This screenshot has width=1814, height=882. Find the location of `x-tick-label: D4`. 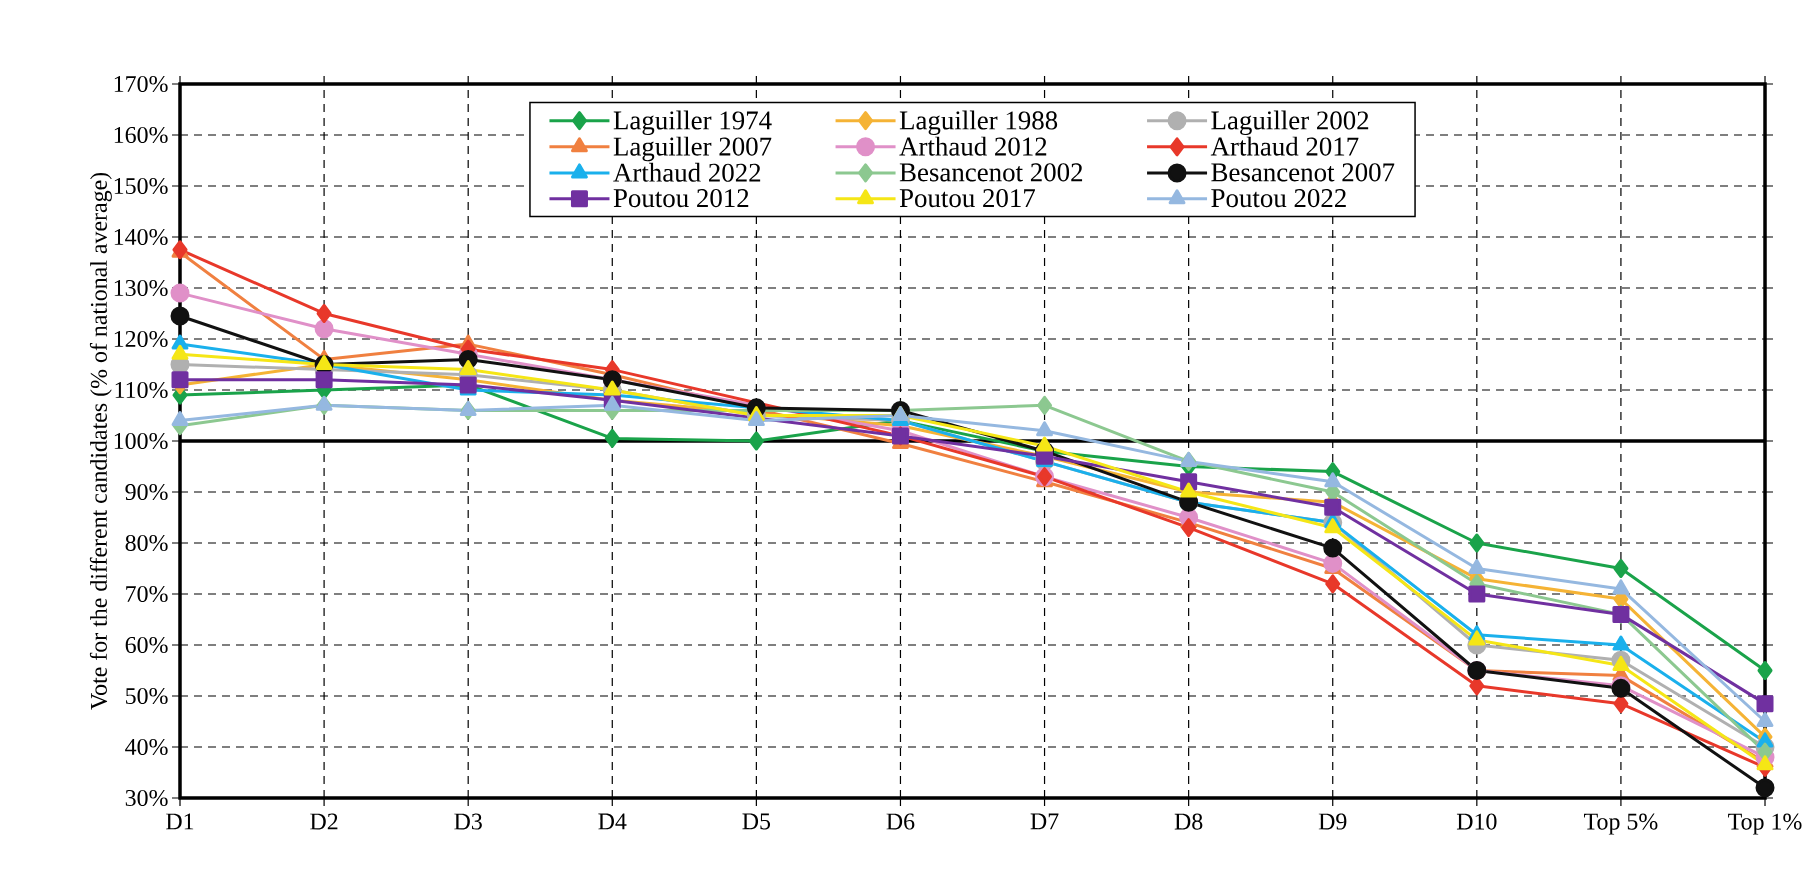

x-tick-label: D4 is located at coordinates (612, 821).